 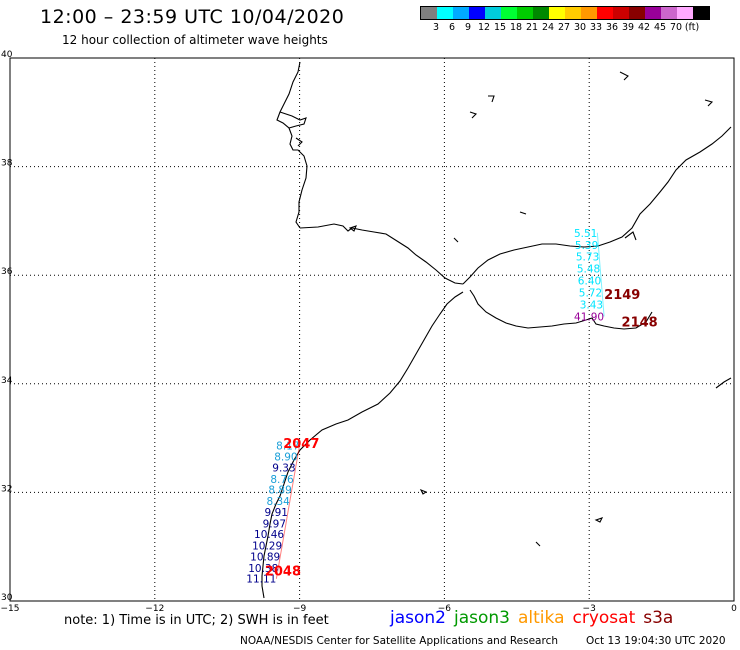 I want to click on map-title: 12:00 – 23:59 UTC 10/04/2020, so click(x=192, y=17).